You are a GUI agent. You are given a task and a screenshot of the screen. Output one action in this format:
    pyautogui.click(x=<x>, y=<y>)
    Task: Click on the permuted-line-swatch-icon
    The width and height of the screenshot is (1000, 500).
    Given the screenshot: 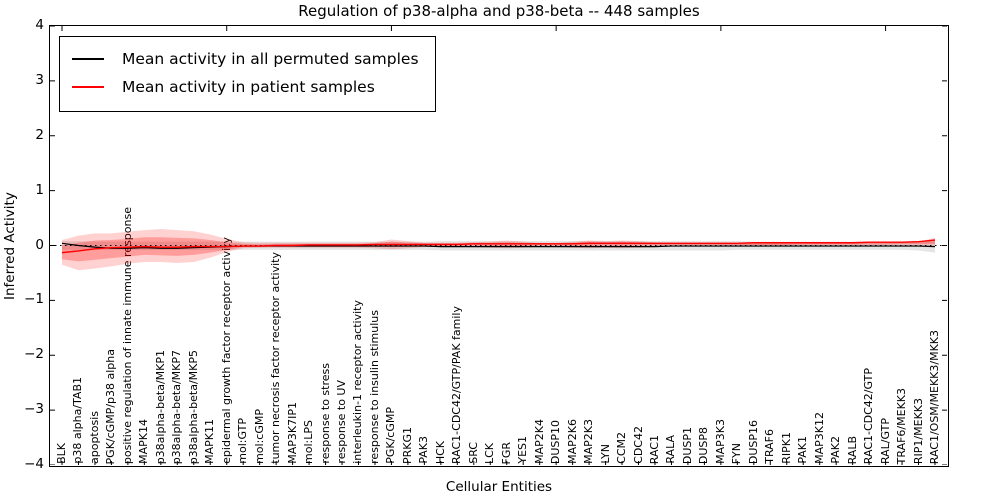 What is the action you would take?
    pyautogui.click(x=88, y=59)
    